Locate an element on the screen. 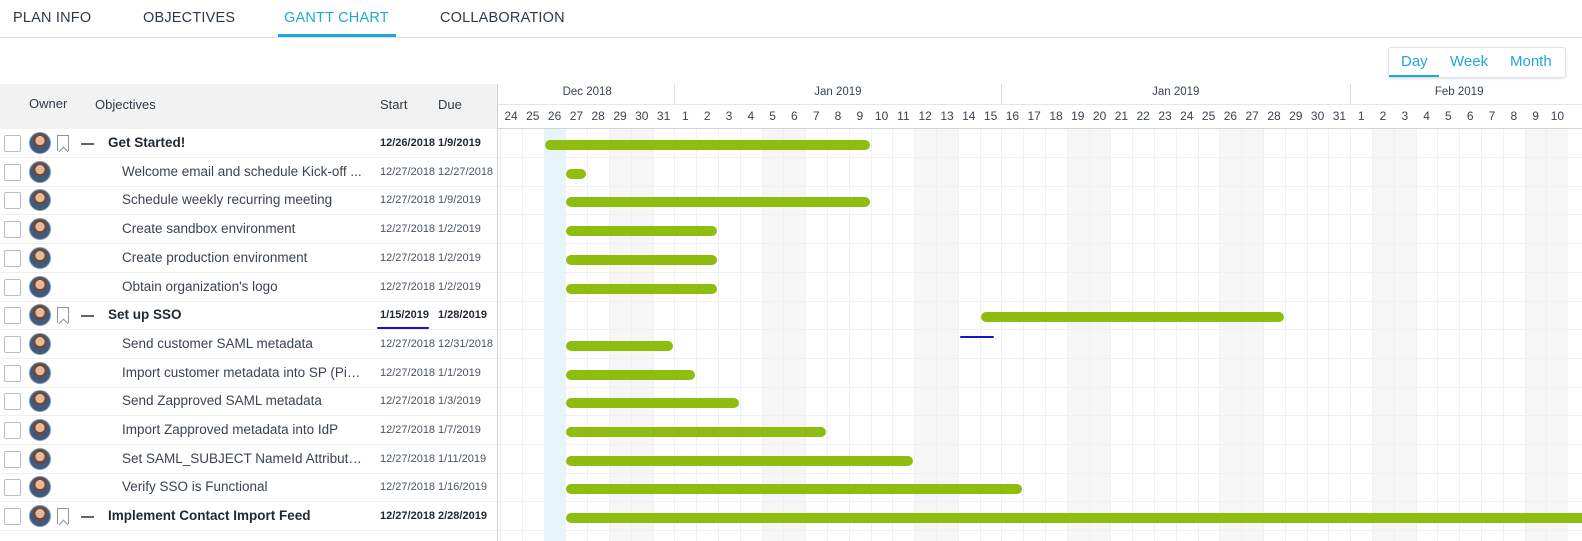  start-date: 12/26/2018 is located at coordinates (408, 143).